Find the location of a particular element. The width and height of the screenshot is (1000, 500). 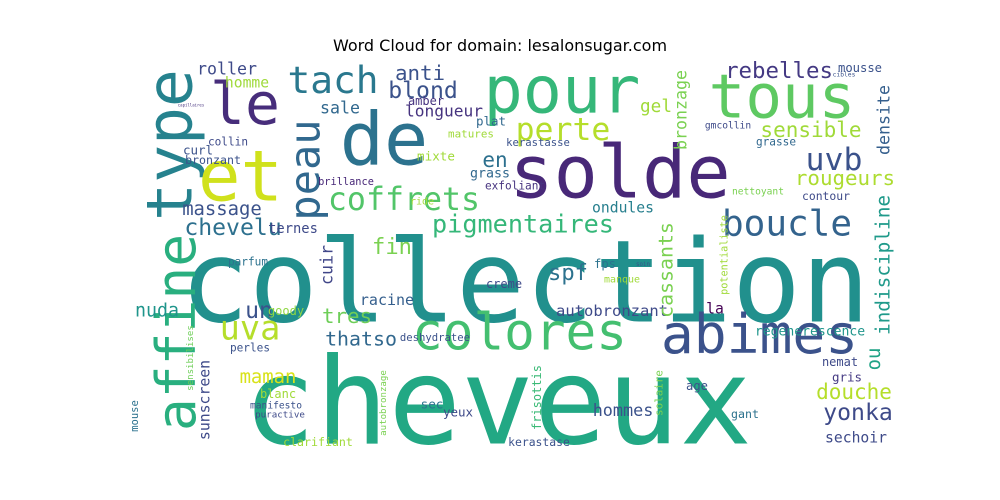

word-yeux: yeux is located at coordinates (458, 412).